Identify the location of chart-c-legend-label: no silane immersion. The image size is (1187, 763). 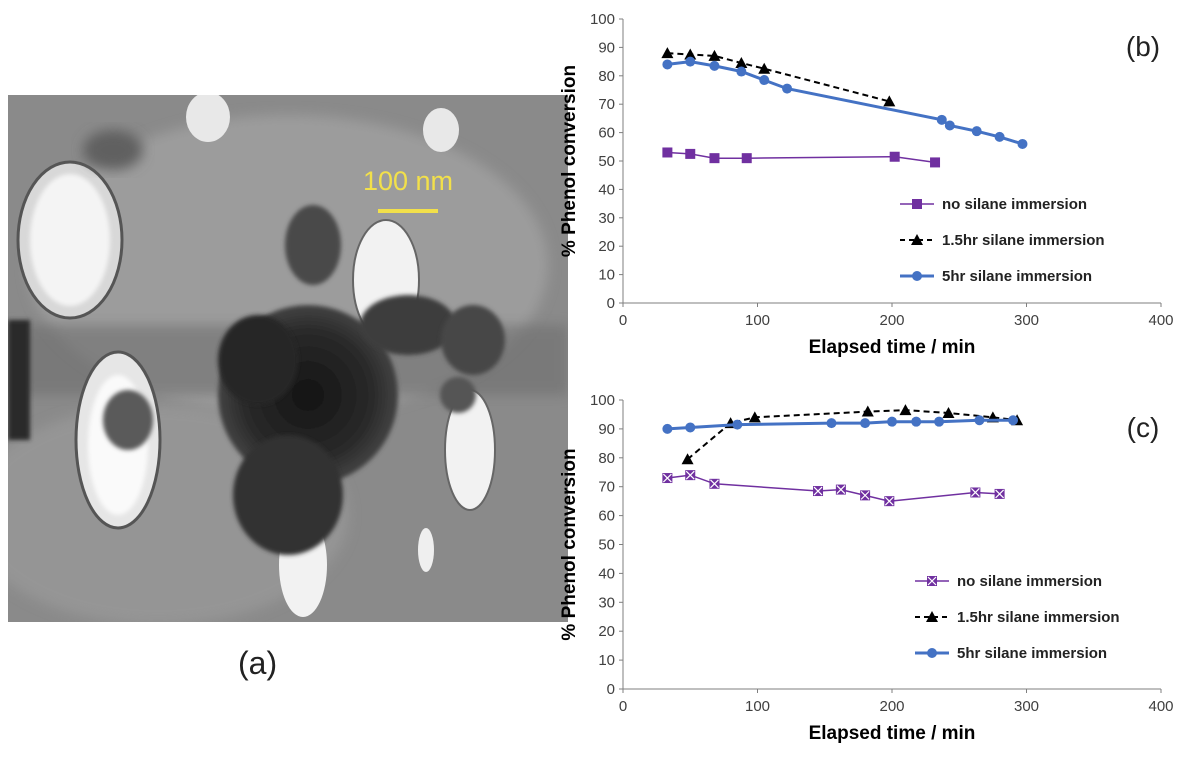
(1029, 581).